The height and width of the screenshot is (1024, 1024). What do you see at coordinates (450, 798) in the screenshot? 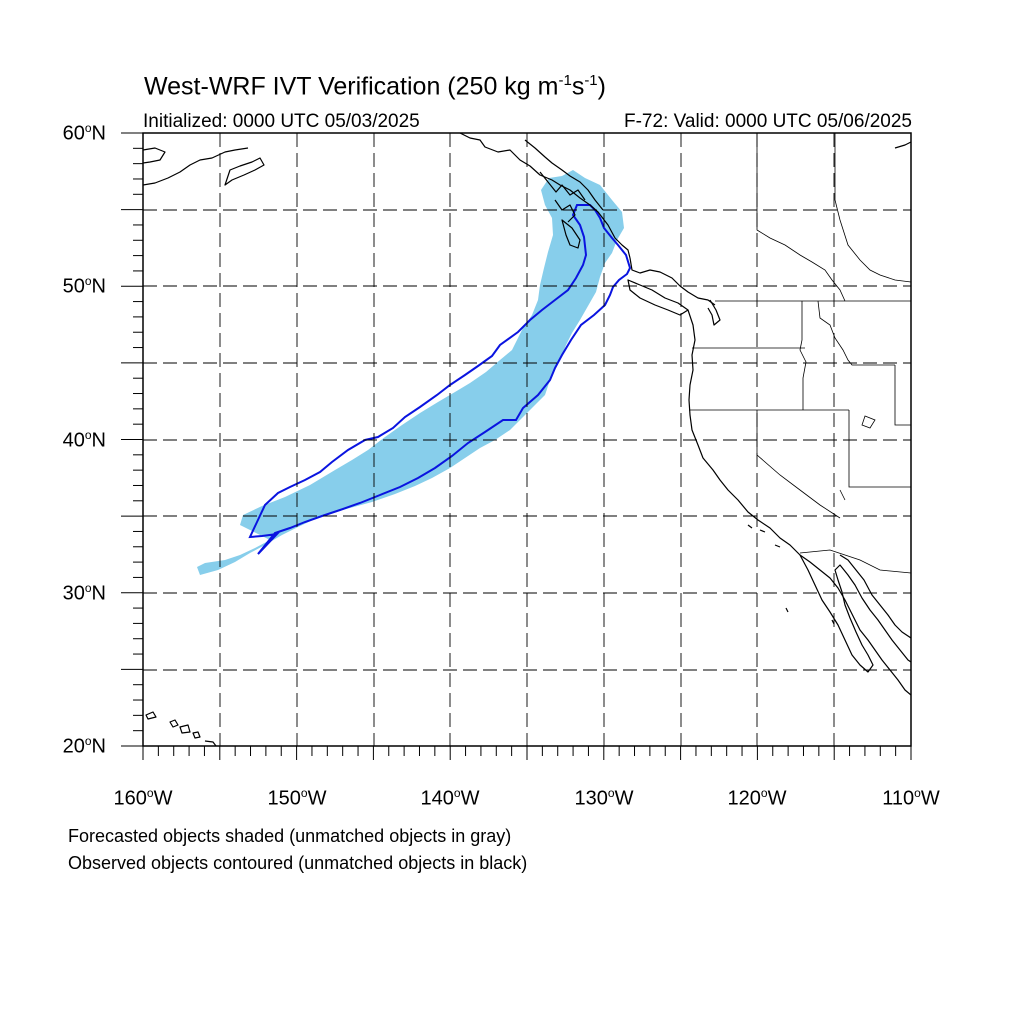
I see `lon-label-140: 140oW` at bounding box center [450, 798].